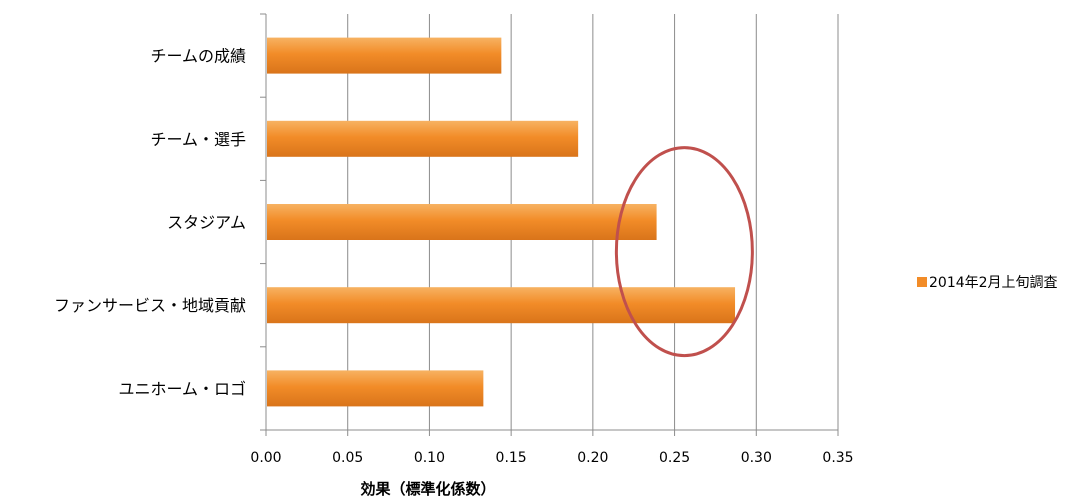 The height and width of the screenshot is (499, 1080). What do you see at coordinates (674, 458) in the screenshot?
I see `x-tick-label: 0.25` at bounding box center [674, 458].